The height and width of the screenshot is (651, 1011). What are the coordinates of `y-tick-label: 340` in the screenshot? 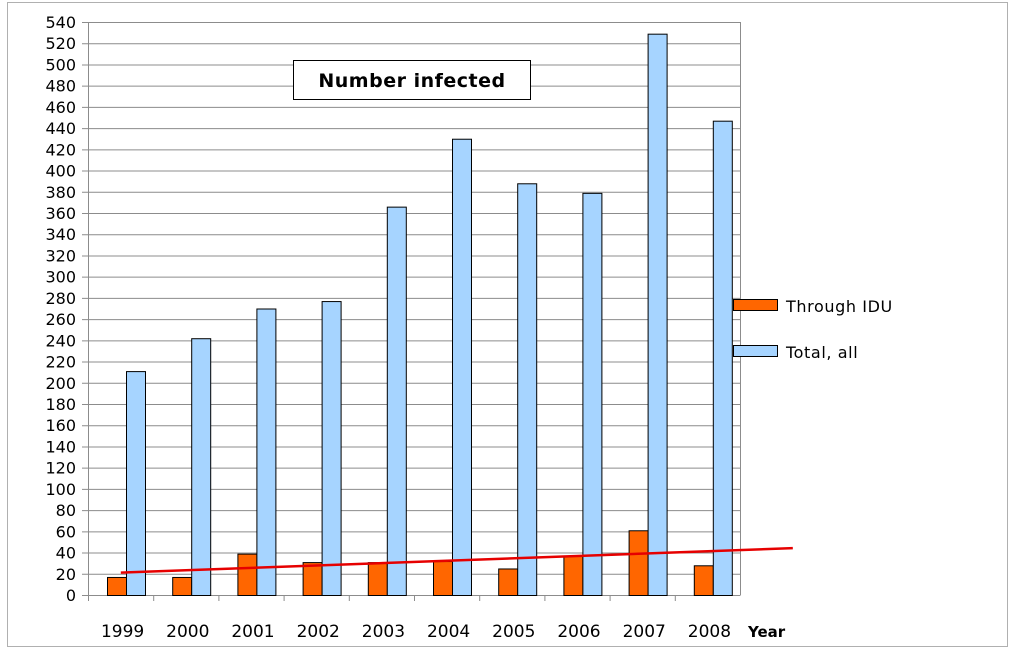 It's located at (60, 234).